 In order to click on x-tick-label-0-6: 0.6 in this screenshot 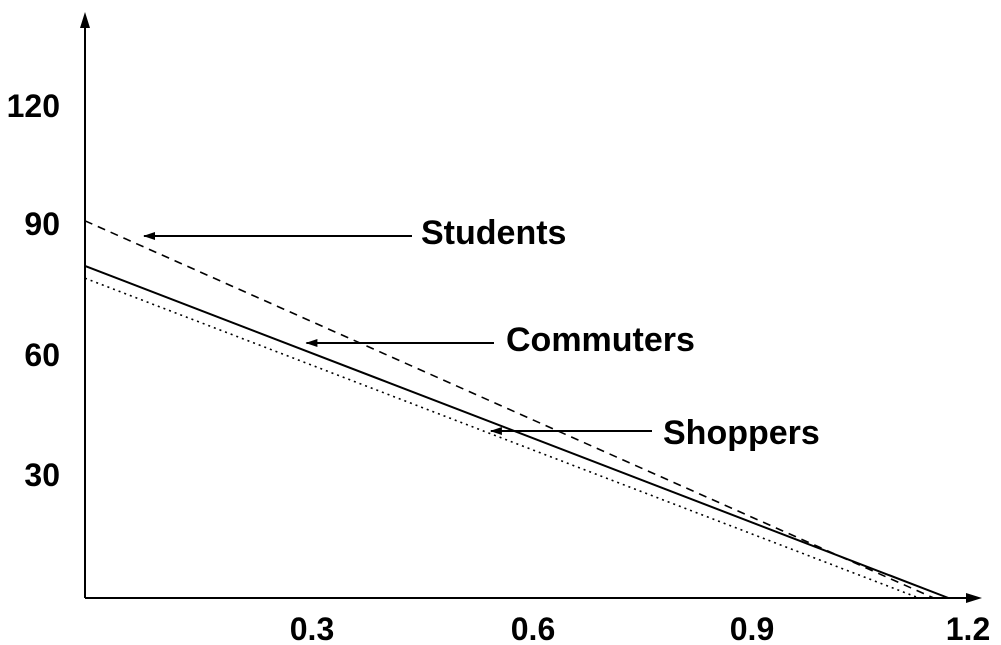, I will do `click(533, 628)`.